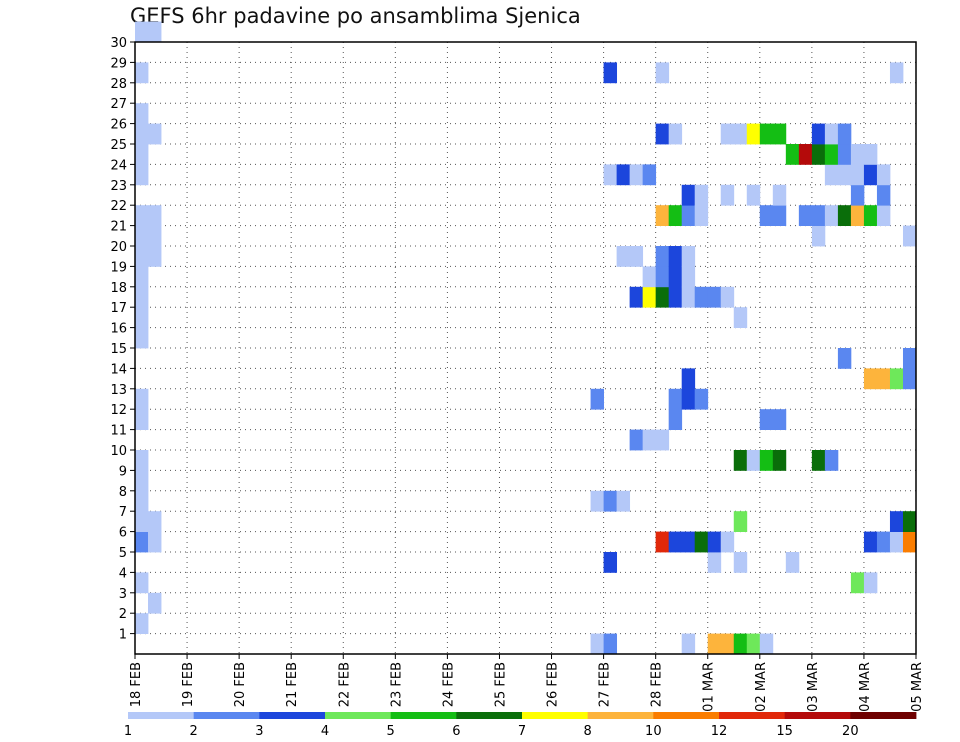 The image size is (960, 742). What do you see at coordinates (123, 533) in the screenshot?
I see `y-tick-label: 6` at bounding box center [123, 533].